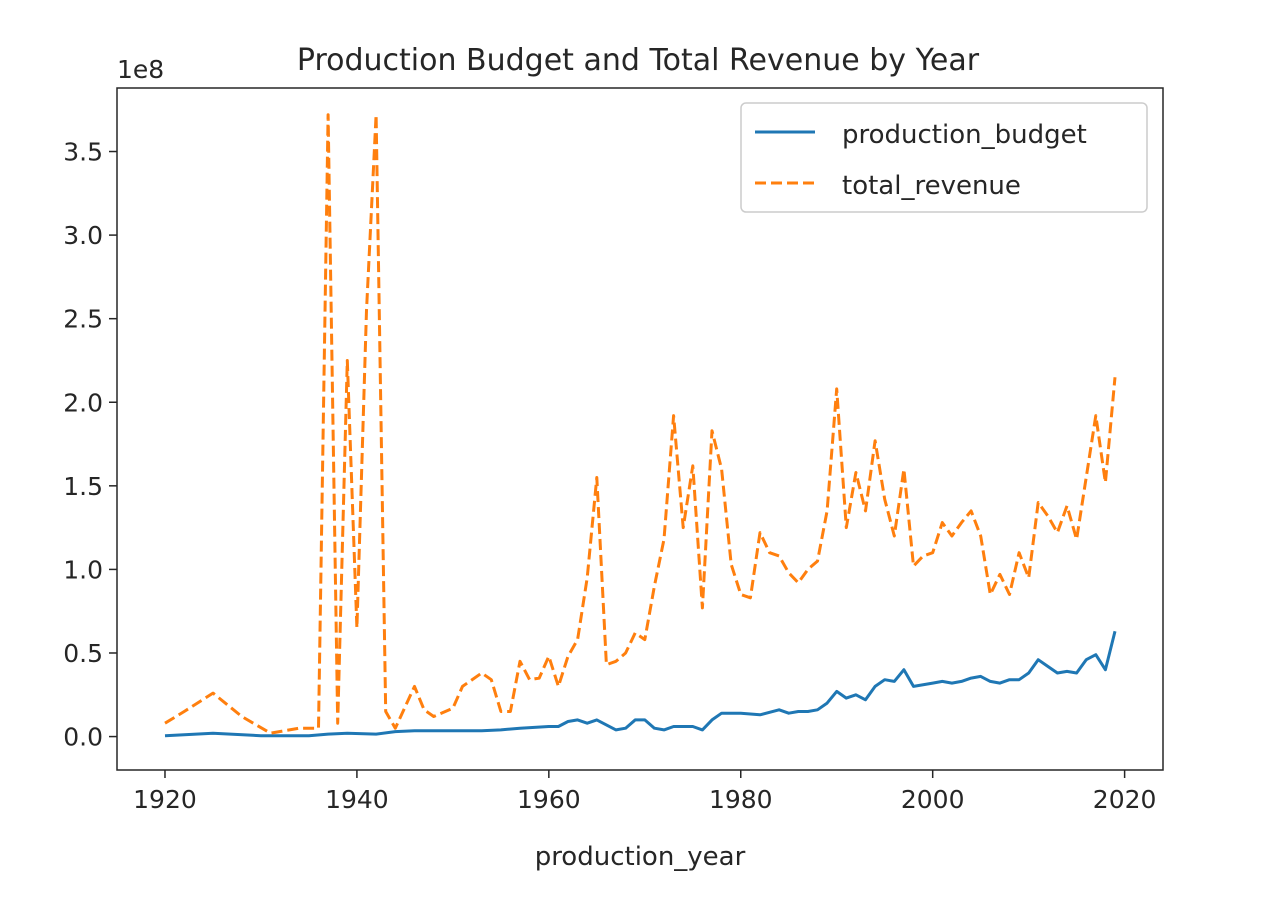 The height and width of the screenshot is (913, 1264). I want to click on x-tick-label: 1960, so click(549, 799).